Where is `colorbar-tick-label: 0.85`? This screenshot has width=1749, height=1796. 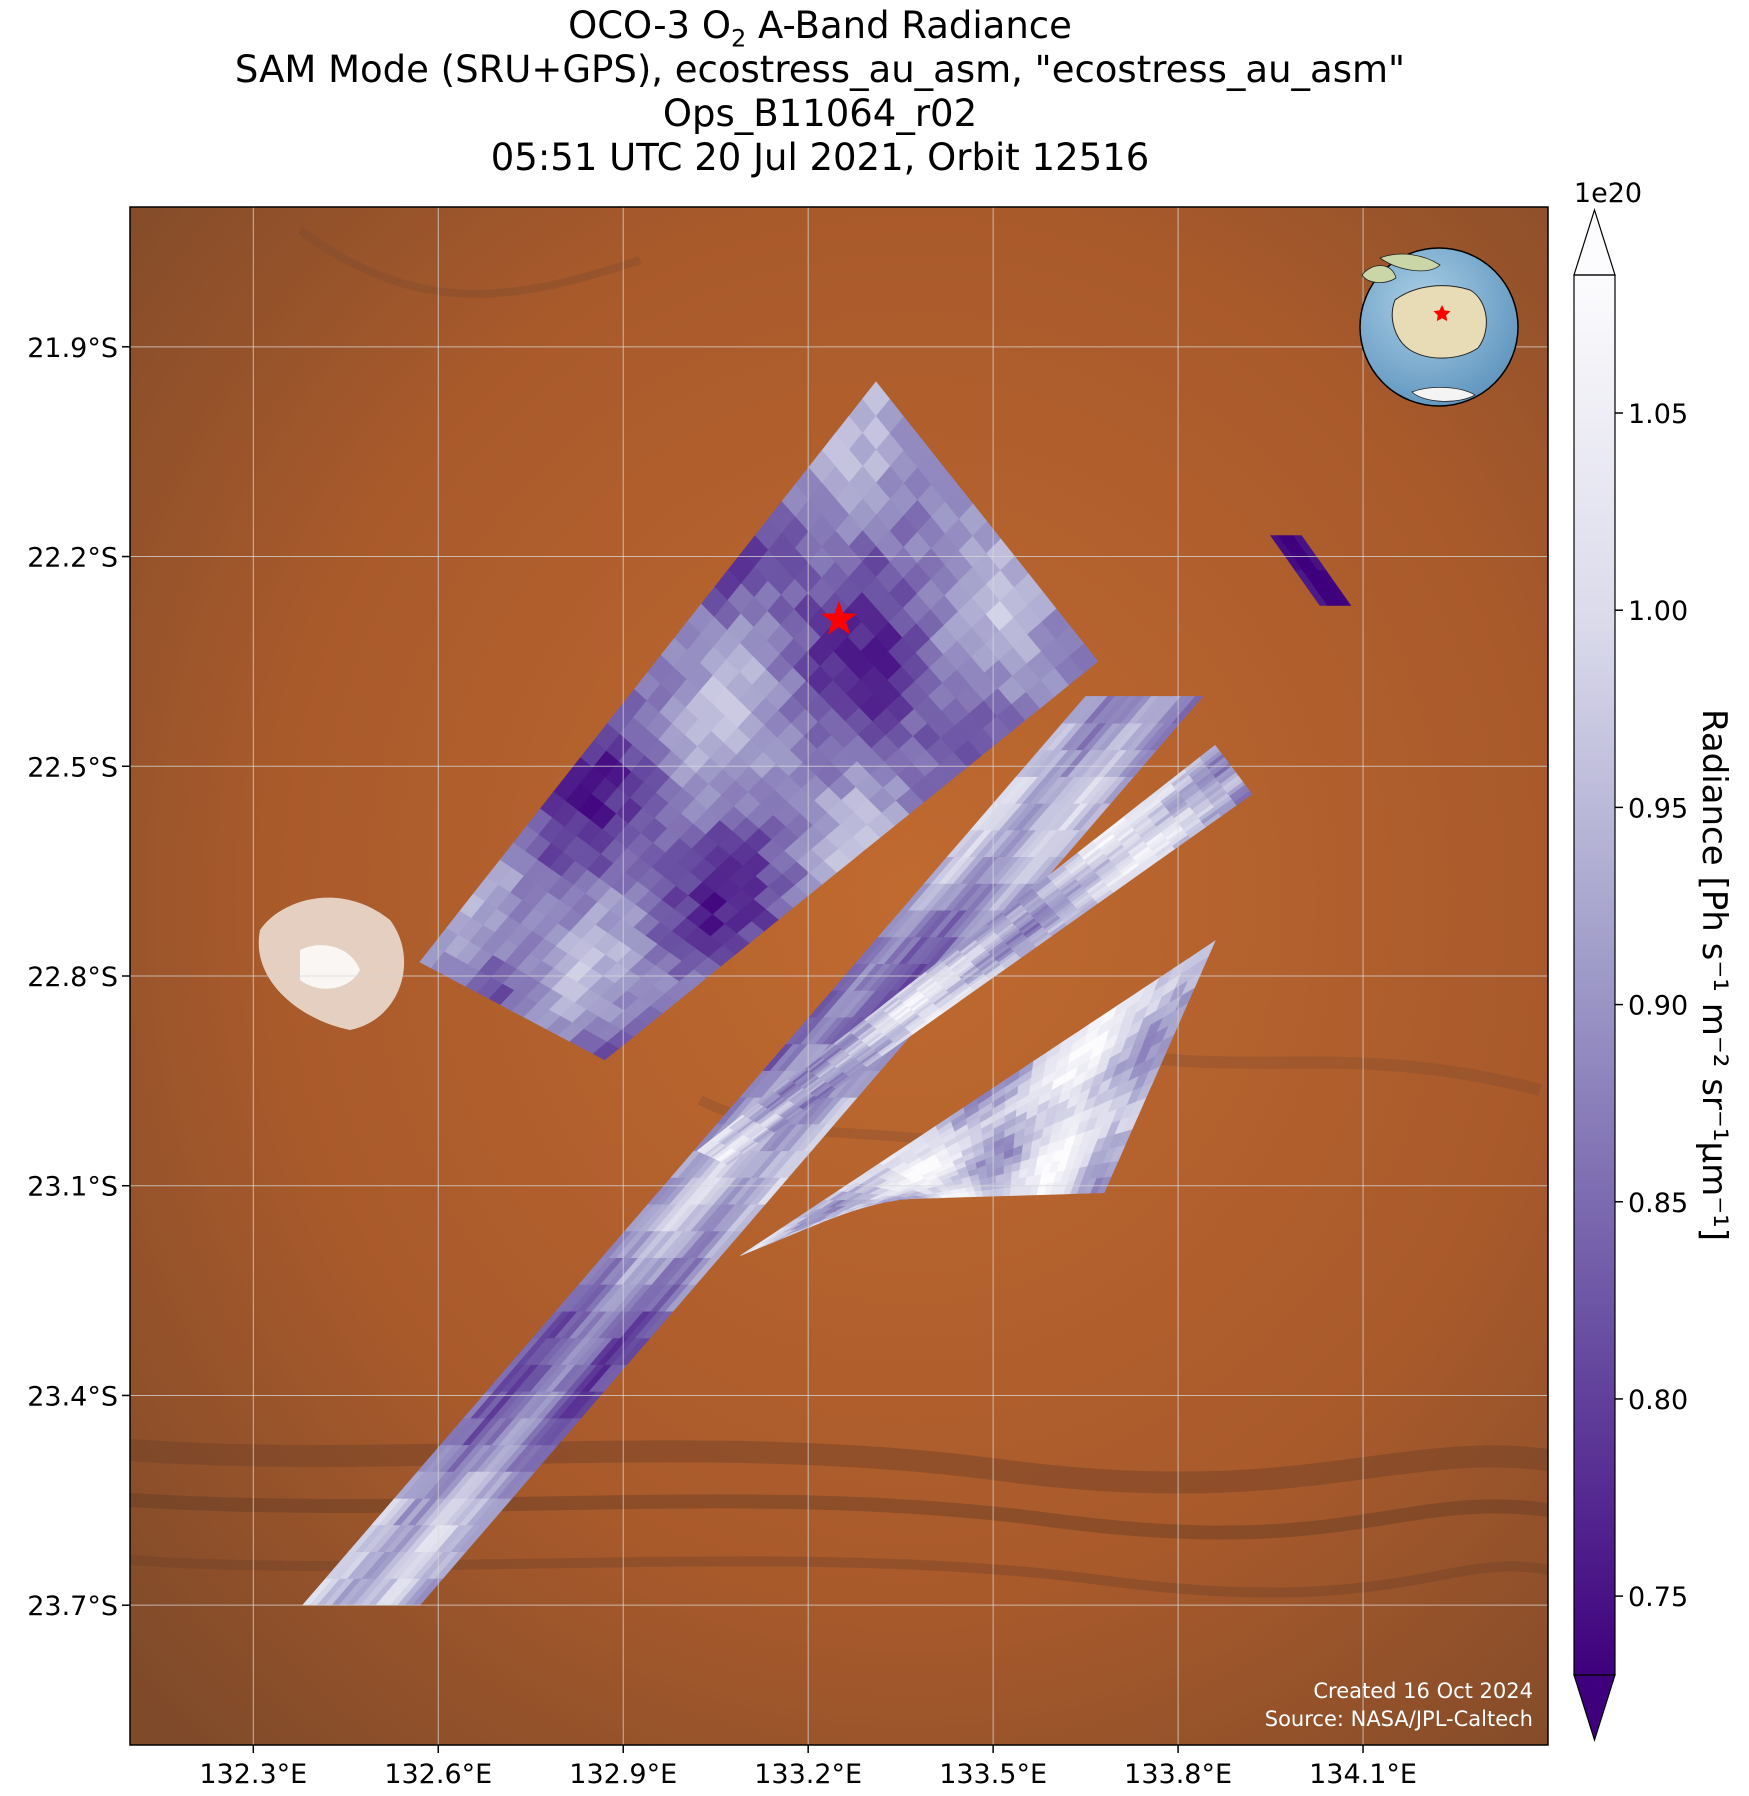
colorbar-tick-label: 0.85 is located at coordinates (1658, 1203).